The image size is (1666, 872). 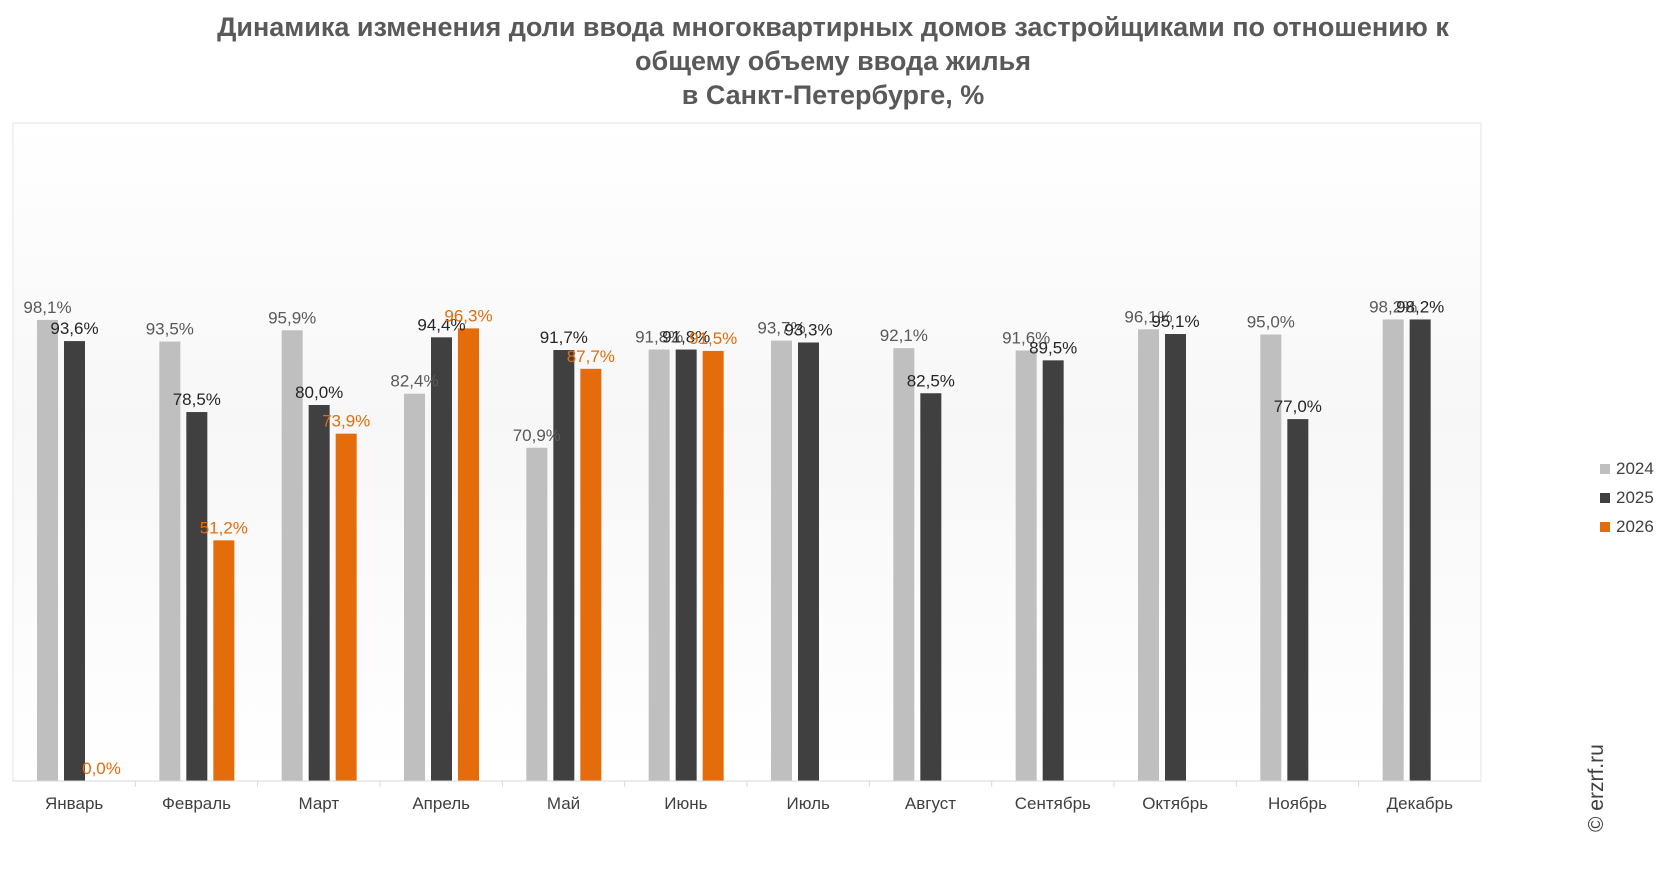 I want to click on credit-text: © erzrf.ru, so click(x=1596, y=788).